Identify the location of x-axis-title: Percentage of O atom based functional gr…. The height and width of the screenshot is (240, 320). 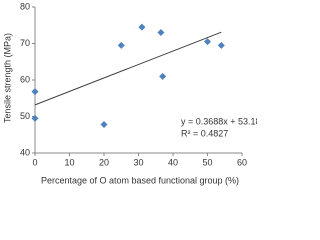
(140, 180).